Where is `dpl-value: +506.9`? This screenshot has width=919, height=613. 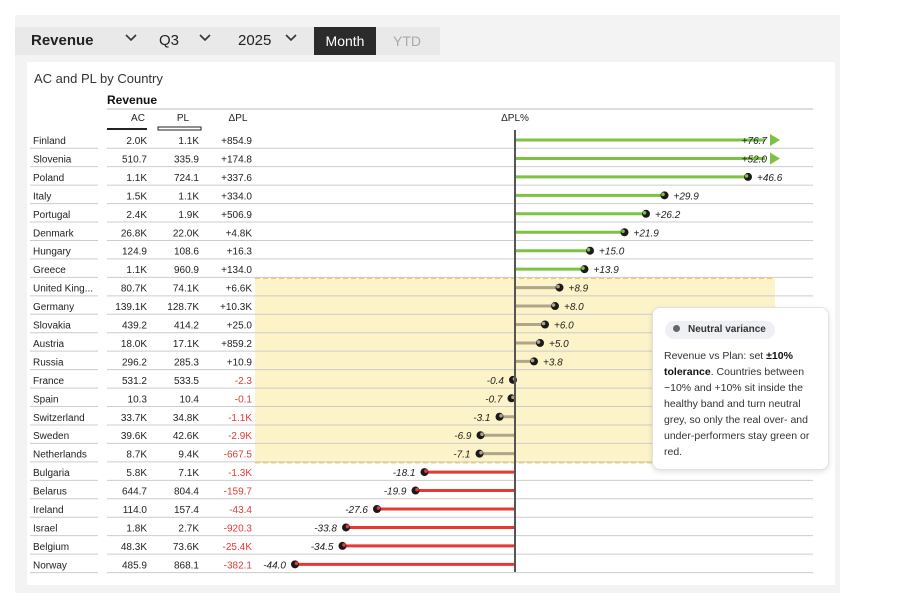
dpl-value: +506.9 is located at coordinates (236, 215).